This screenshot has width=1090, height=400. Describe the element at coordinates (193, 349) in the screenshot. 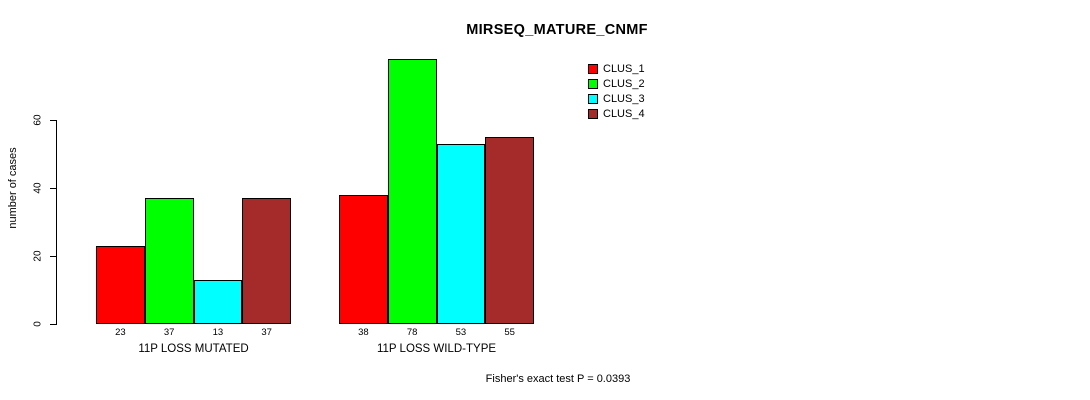

I see `group-label: 11P LOSS MUTATED` at that location.